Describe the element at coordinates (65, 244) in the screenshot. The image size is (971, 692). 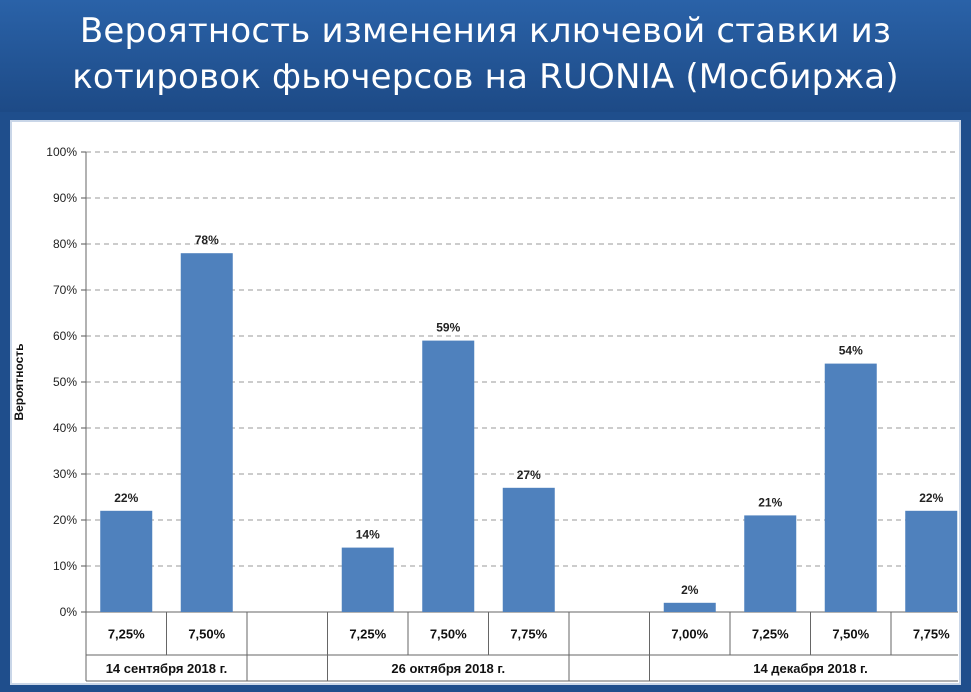
I see `y-tick-label: 80%` at that location.